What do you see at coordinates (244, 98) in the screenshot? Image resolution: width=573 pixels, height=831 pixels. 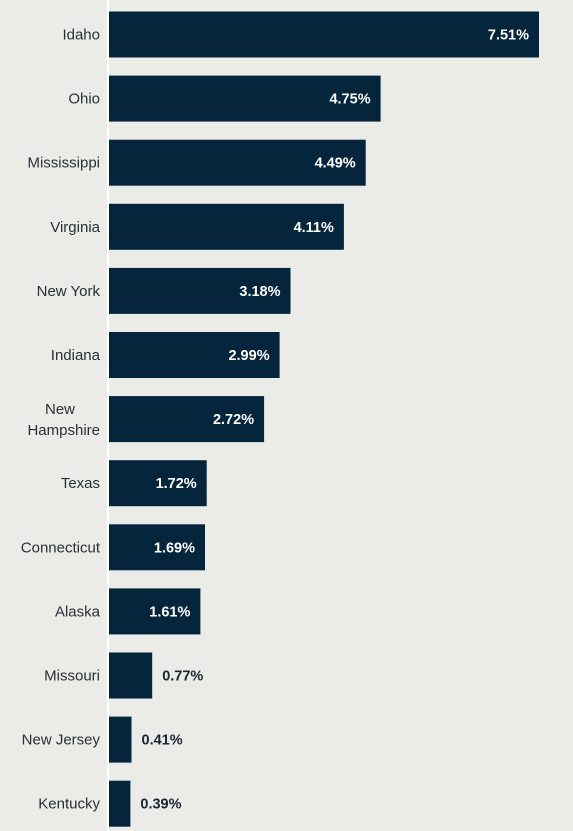 I see `bar-ohio` at bounding box center [244, 98].